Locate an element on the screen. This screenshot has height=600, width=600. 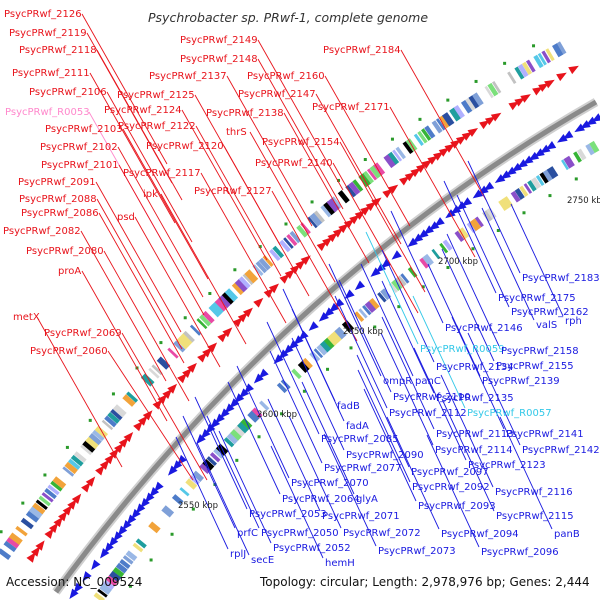
reverse-gene-label: prfC is located at coordinates (247, 533).